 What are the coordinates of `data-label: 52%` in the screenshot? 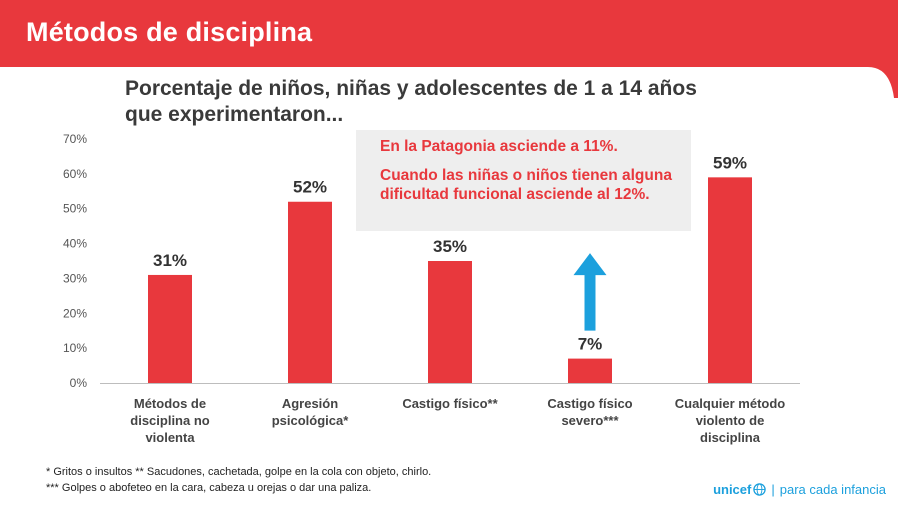 It's located at (310, 187).